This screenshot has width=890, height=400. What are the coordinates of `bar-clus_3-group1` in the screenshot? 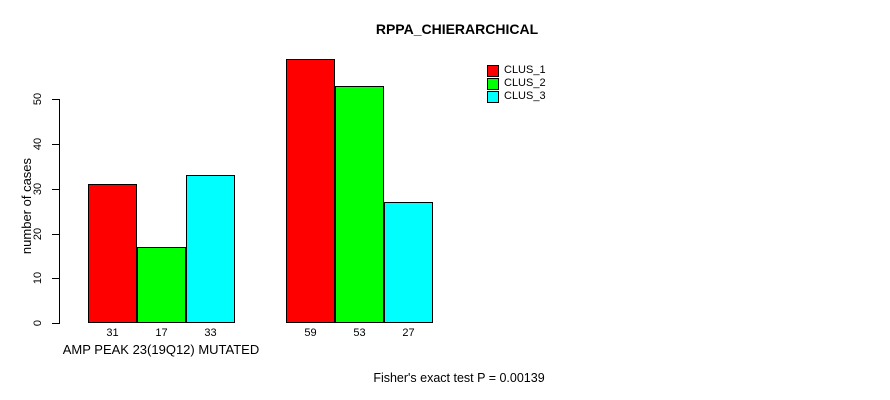 It's located at (210, 249).